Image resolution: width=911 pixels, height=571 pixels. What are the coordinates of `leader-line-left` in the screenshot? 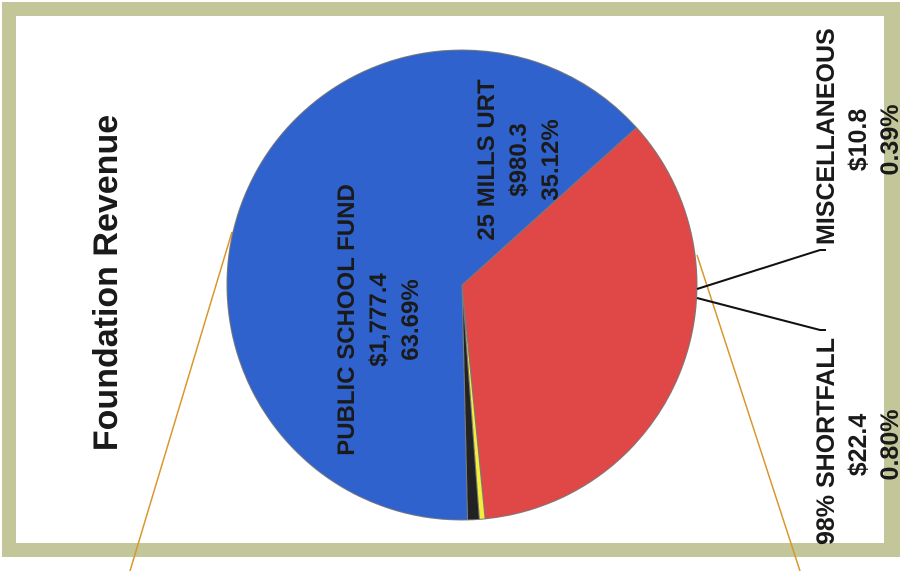 It's located at (181, 401).